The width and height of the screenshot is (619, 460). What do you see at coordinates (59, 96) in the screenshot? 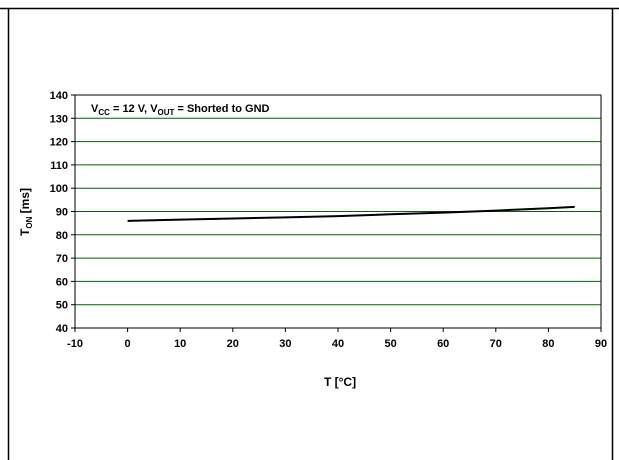
I see `y-tick-label-140: 140` at bounding box center [59, 96].